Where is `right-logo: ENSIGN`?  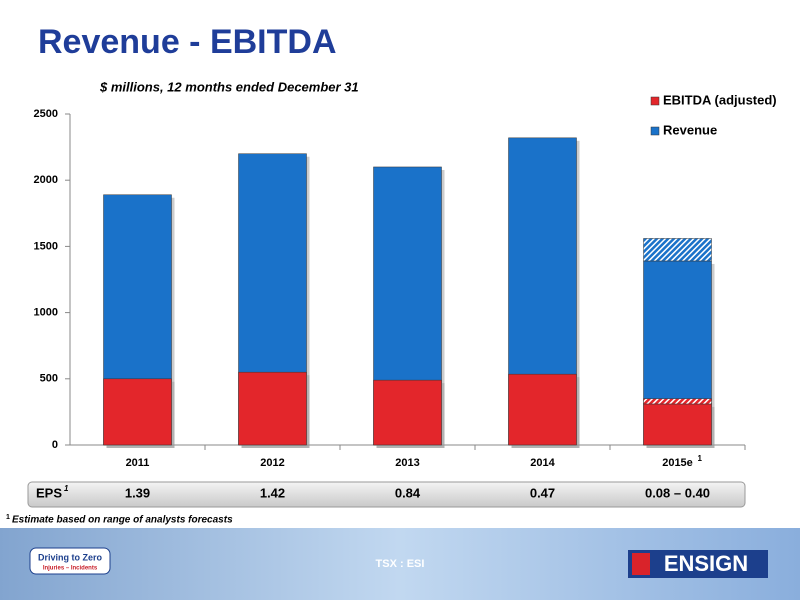 right-logo: ENSIGN is located at coordinates (706, 563).